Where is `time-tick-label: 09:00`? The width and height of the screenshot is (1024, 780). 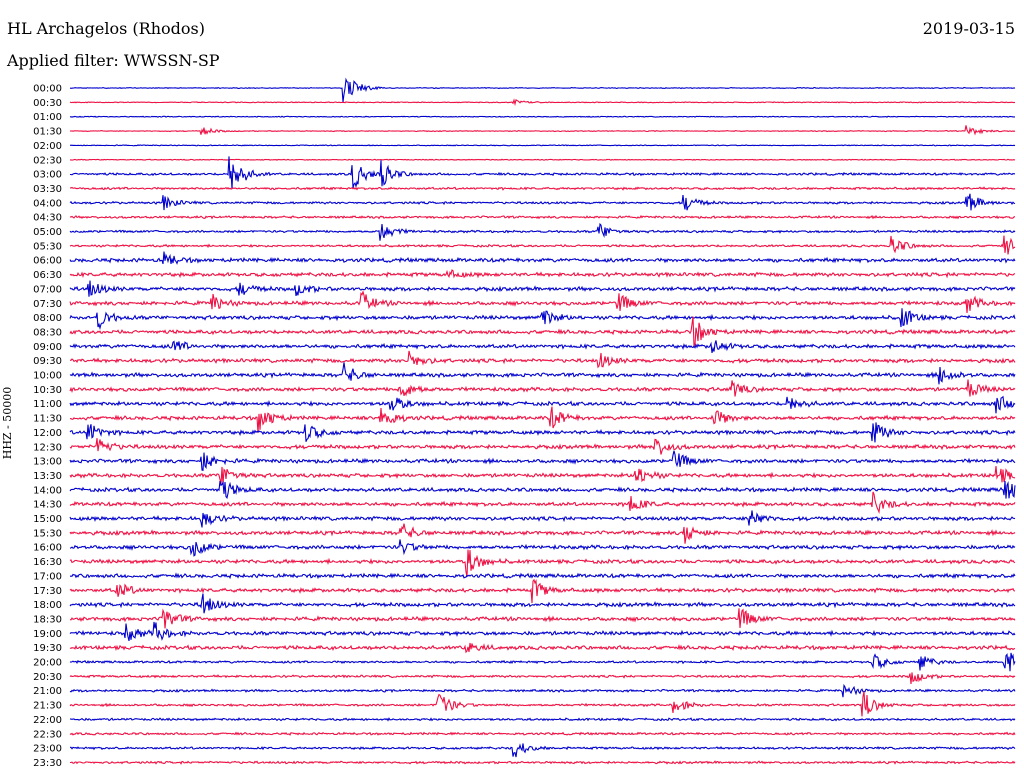
time-tick-label: 09:00 is located at coordinates (47, 347).